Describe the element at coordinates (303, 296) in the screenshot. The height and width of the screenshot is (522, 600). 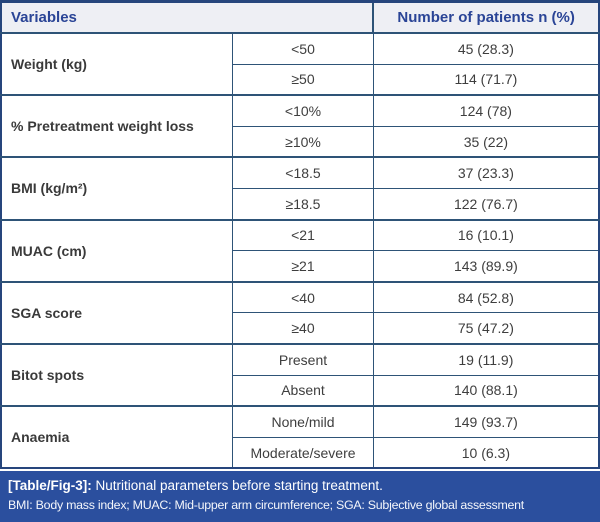
I see `category-cell: <40` at that location.